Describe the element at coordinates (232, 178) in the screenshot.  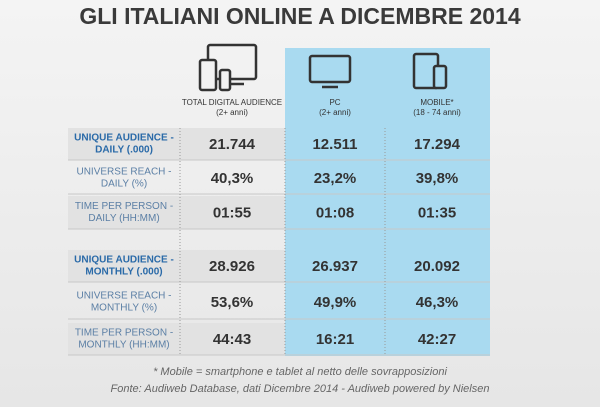
I see `cell-value: 40,3%` at that location.